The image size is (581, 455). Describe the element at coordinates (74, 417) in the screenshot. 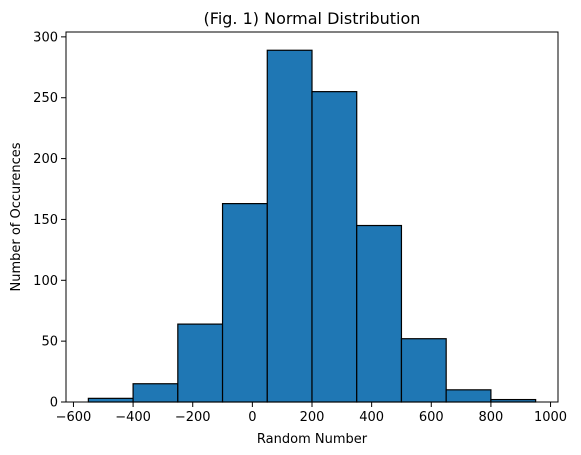

I see `x-tick-label: −600` at that location.